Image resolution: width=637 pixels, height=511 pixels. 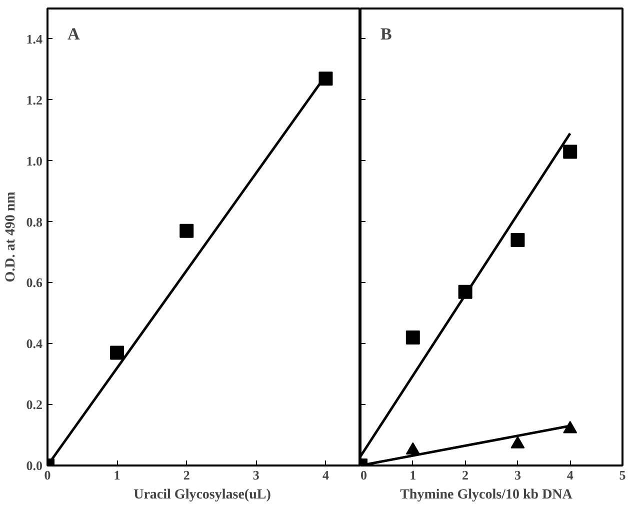 I want to click on x-axis-title: Thymine Glycols/10 kb DNA, so click(x=487, y=495).